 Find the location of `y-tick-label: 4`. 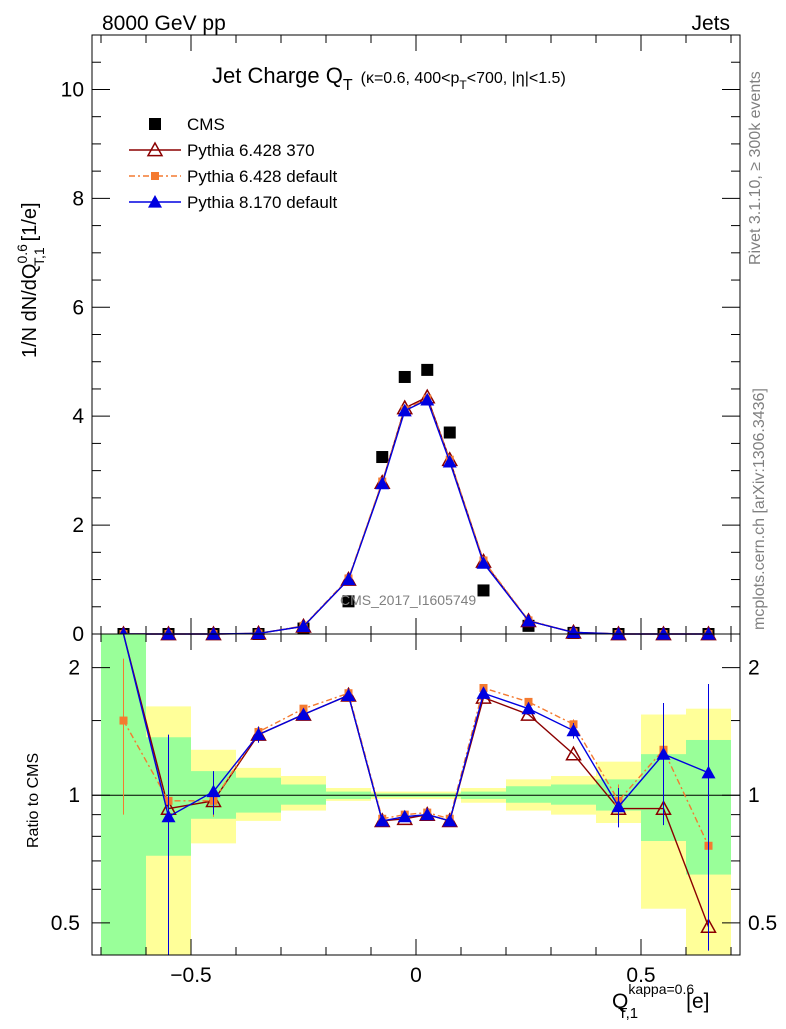

y-tick-label: 4 is located at coordinates (78, 416).